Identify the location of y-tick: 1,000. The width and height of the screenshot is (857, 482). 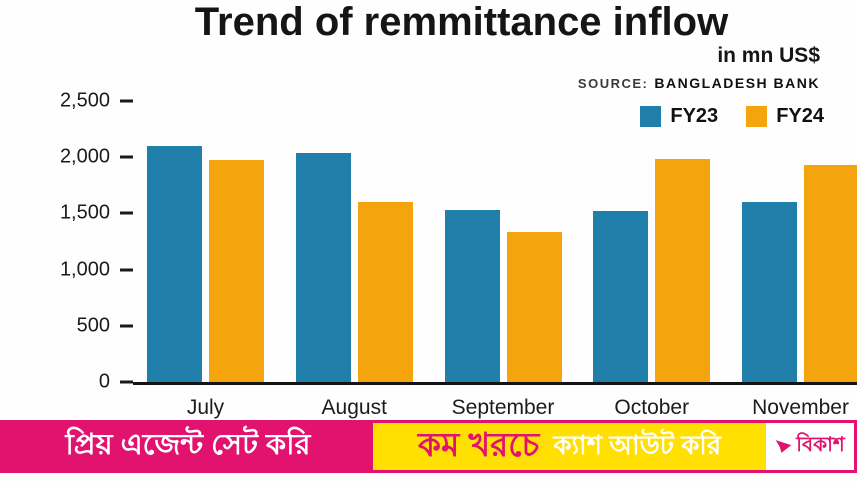
(96, 269).